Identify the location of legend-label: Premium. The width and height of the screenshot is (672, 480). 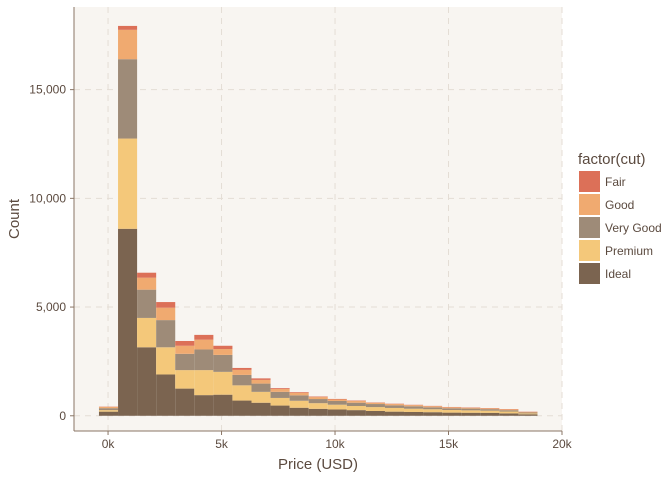
(629, 251).